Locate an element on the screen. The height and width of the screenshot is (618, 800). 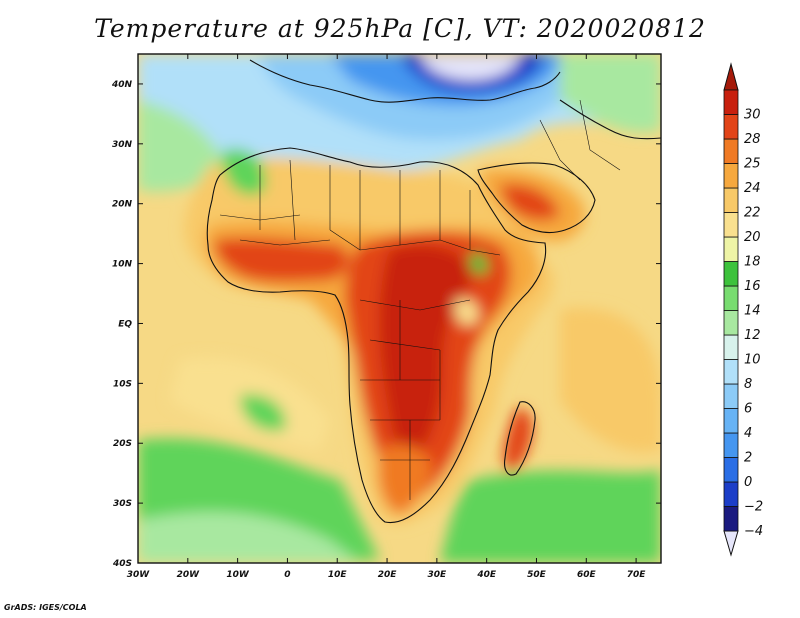
colorbar-label: −4 is located at coordinates (753, 531).